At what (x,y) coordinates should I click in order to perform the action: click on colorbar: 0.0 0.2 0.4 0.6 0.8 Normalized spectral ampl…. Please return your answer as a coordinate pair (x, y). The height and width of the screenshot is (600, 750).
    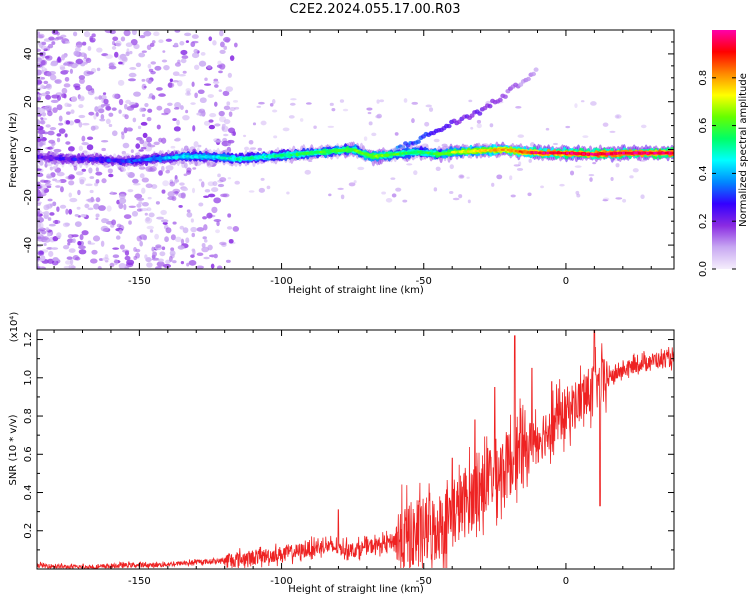
    Looking at the image, I should click on (723, 153).